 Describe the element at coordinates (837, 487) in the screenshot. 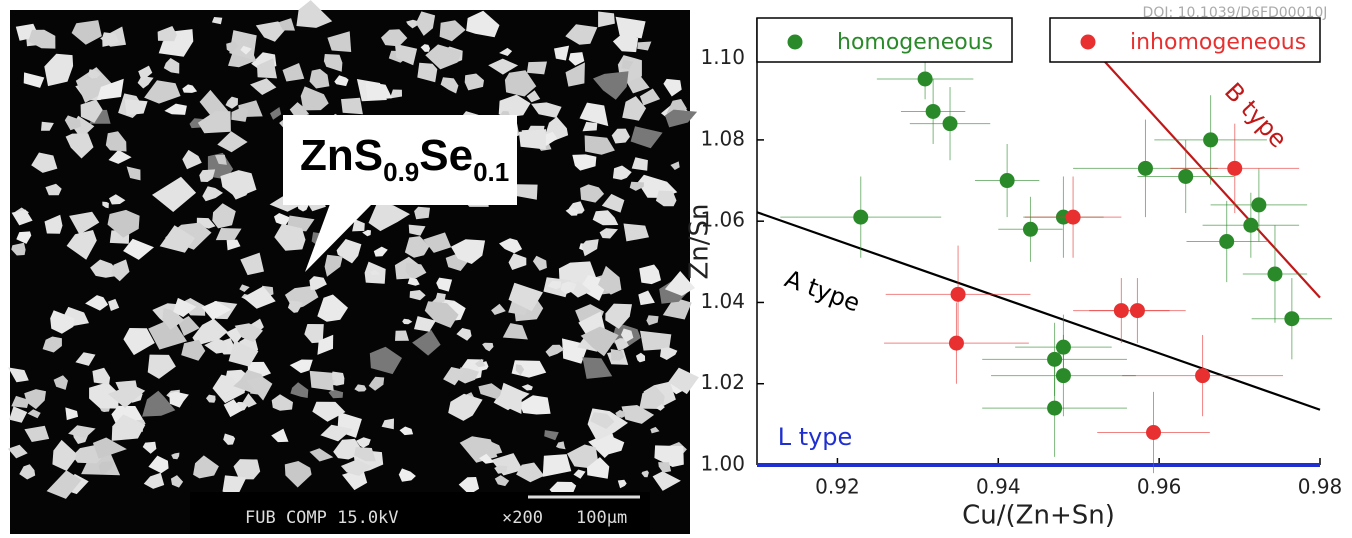

I see `x-tick-label: 0.92` at that location.